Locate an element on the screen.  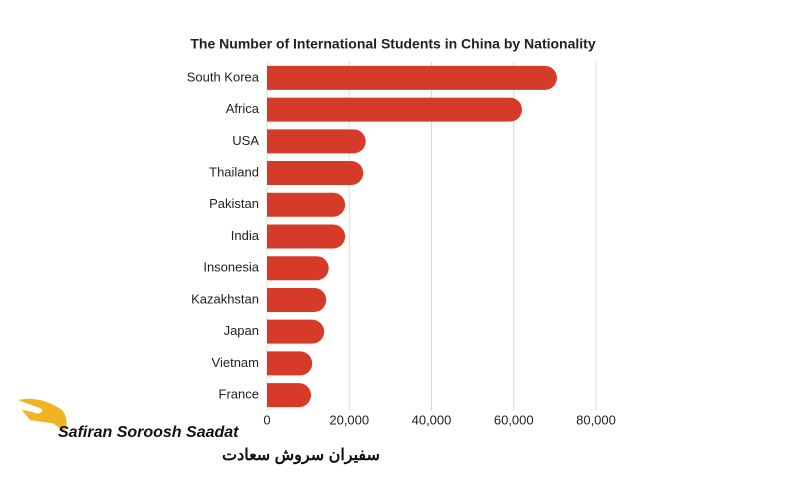
x-tick-label: 40,000 is located at coordinates (432, 419).